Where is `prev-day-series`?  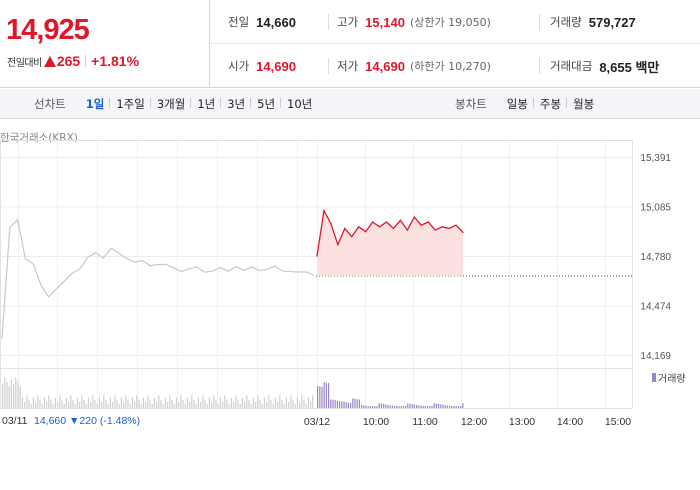 prev-day-series is located at coordinates (158, 278).